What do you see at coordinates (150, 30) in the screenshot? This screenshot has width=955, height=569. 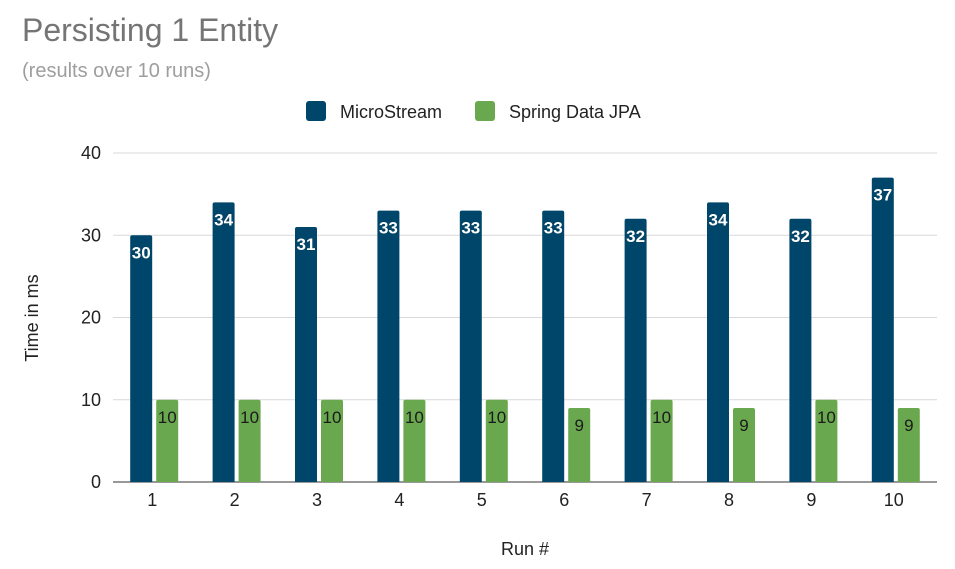 I see `chart-title: Persisting 1 Entity` at bounding box center [150, 30].